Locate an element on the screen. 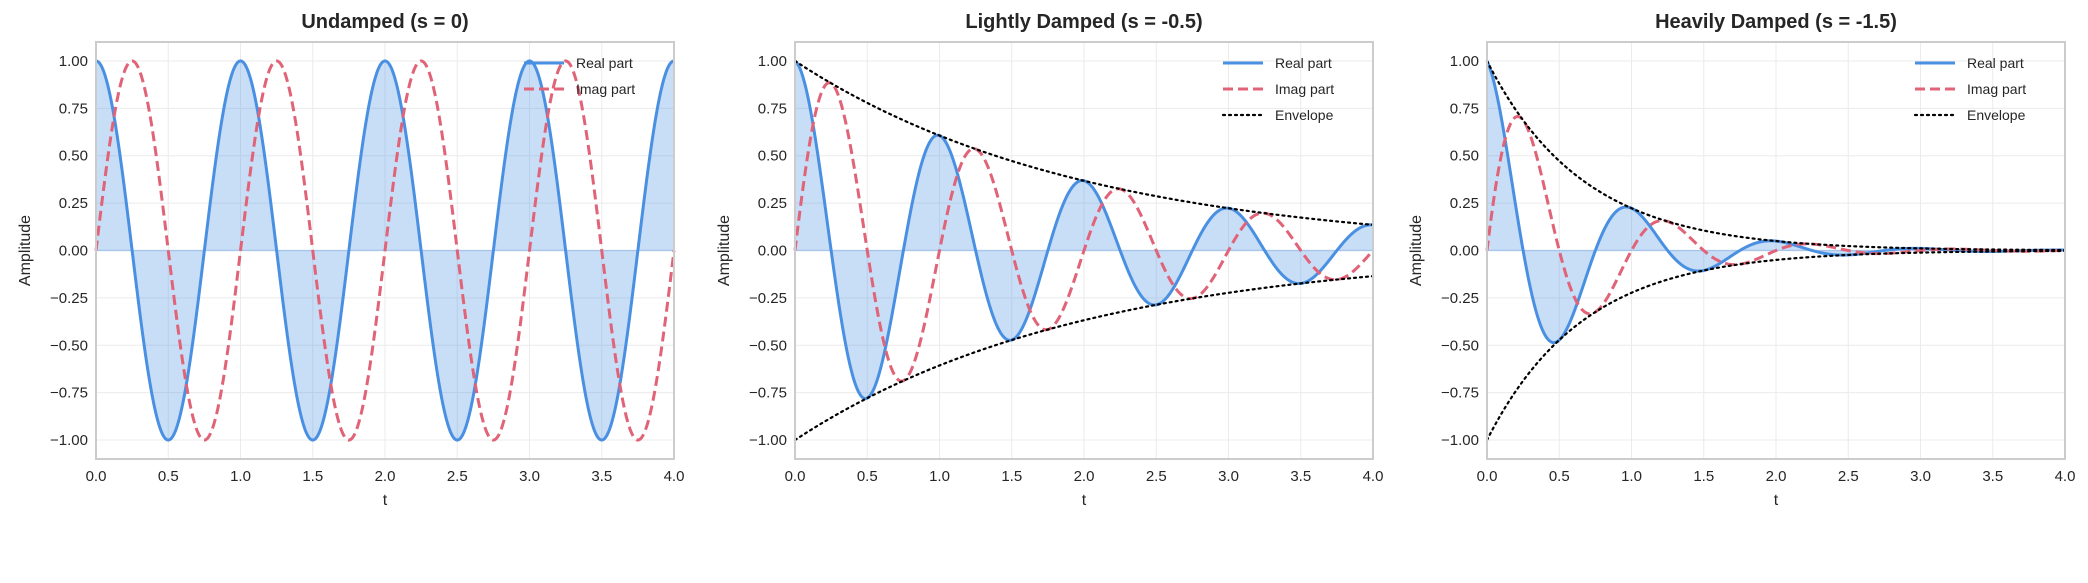 This screenshot has height=583, width=2088. subplot-title: Heavily Damped (s = -1.5) is located at coordinates (1776, 22).